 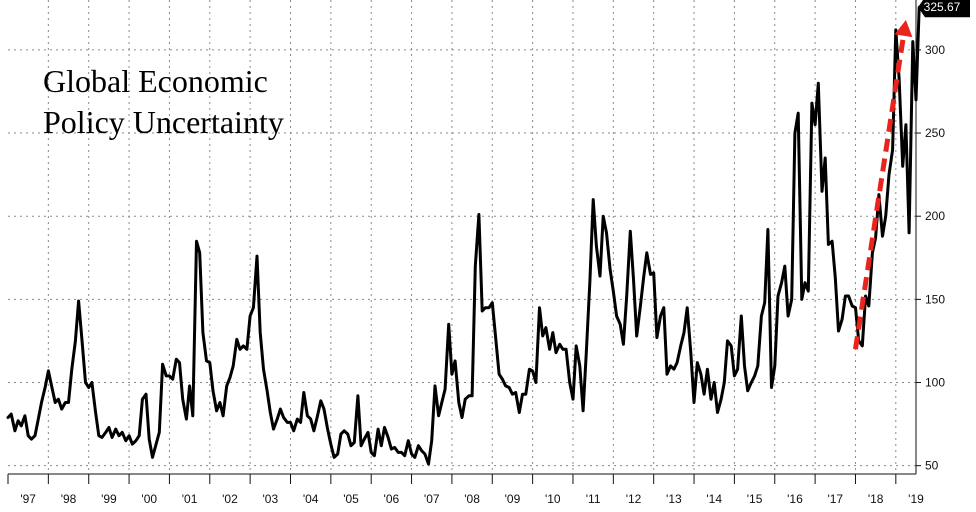 What do you see at coordinates (163, 101) in the screenshot?
I see `chart-title: Global Economic Policy Uncertainty` at bounding box center [163, 101].